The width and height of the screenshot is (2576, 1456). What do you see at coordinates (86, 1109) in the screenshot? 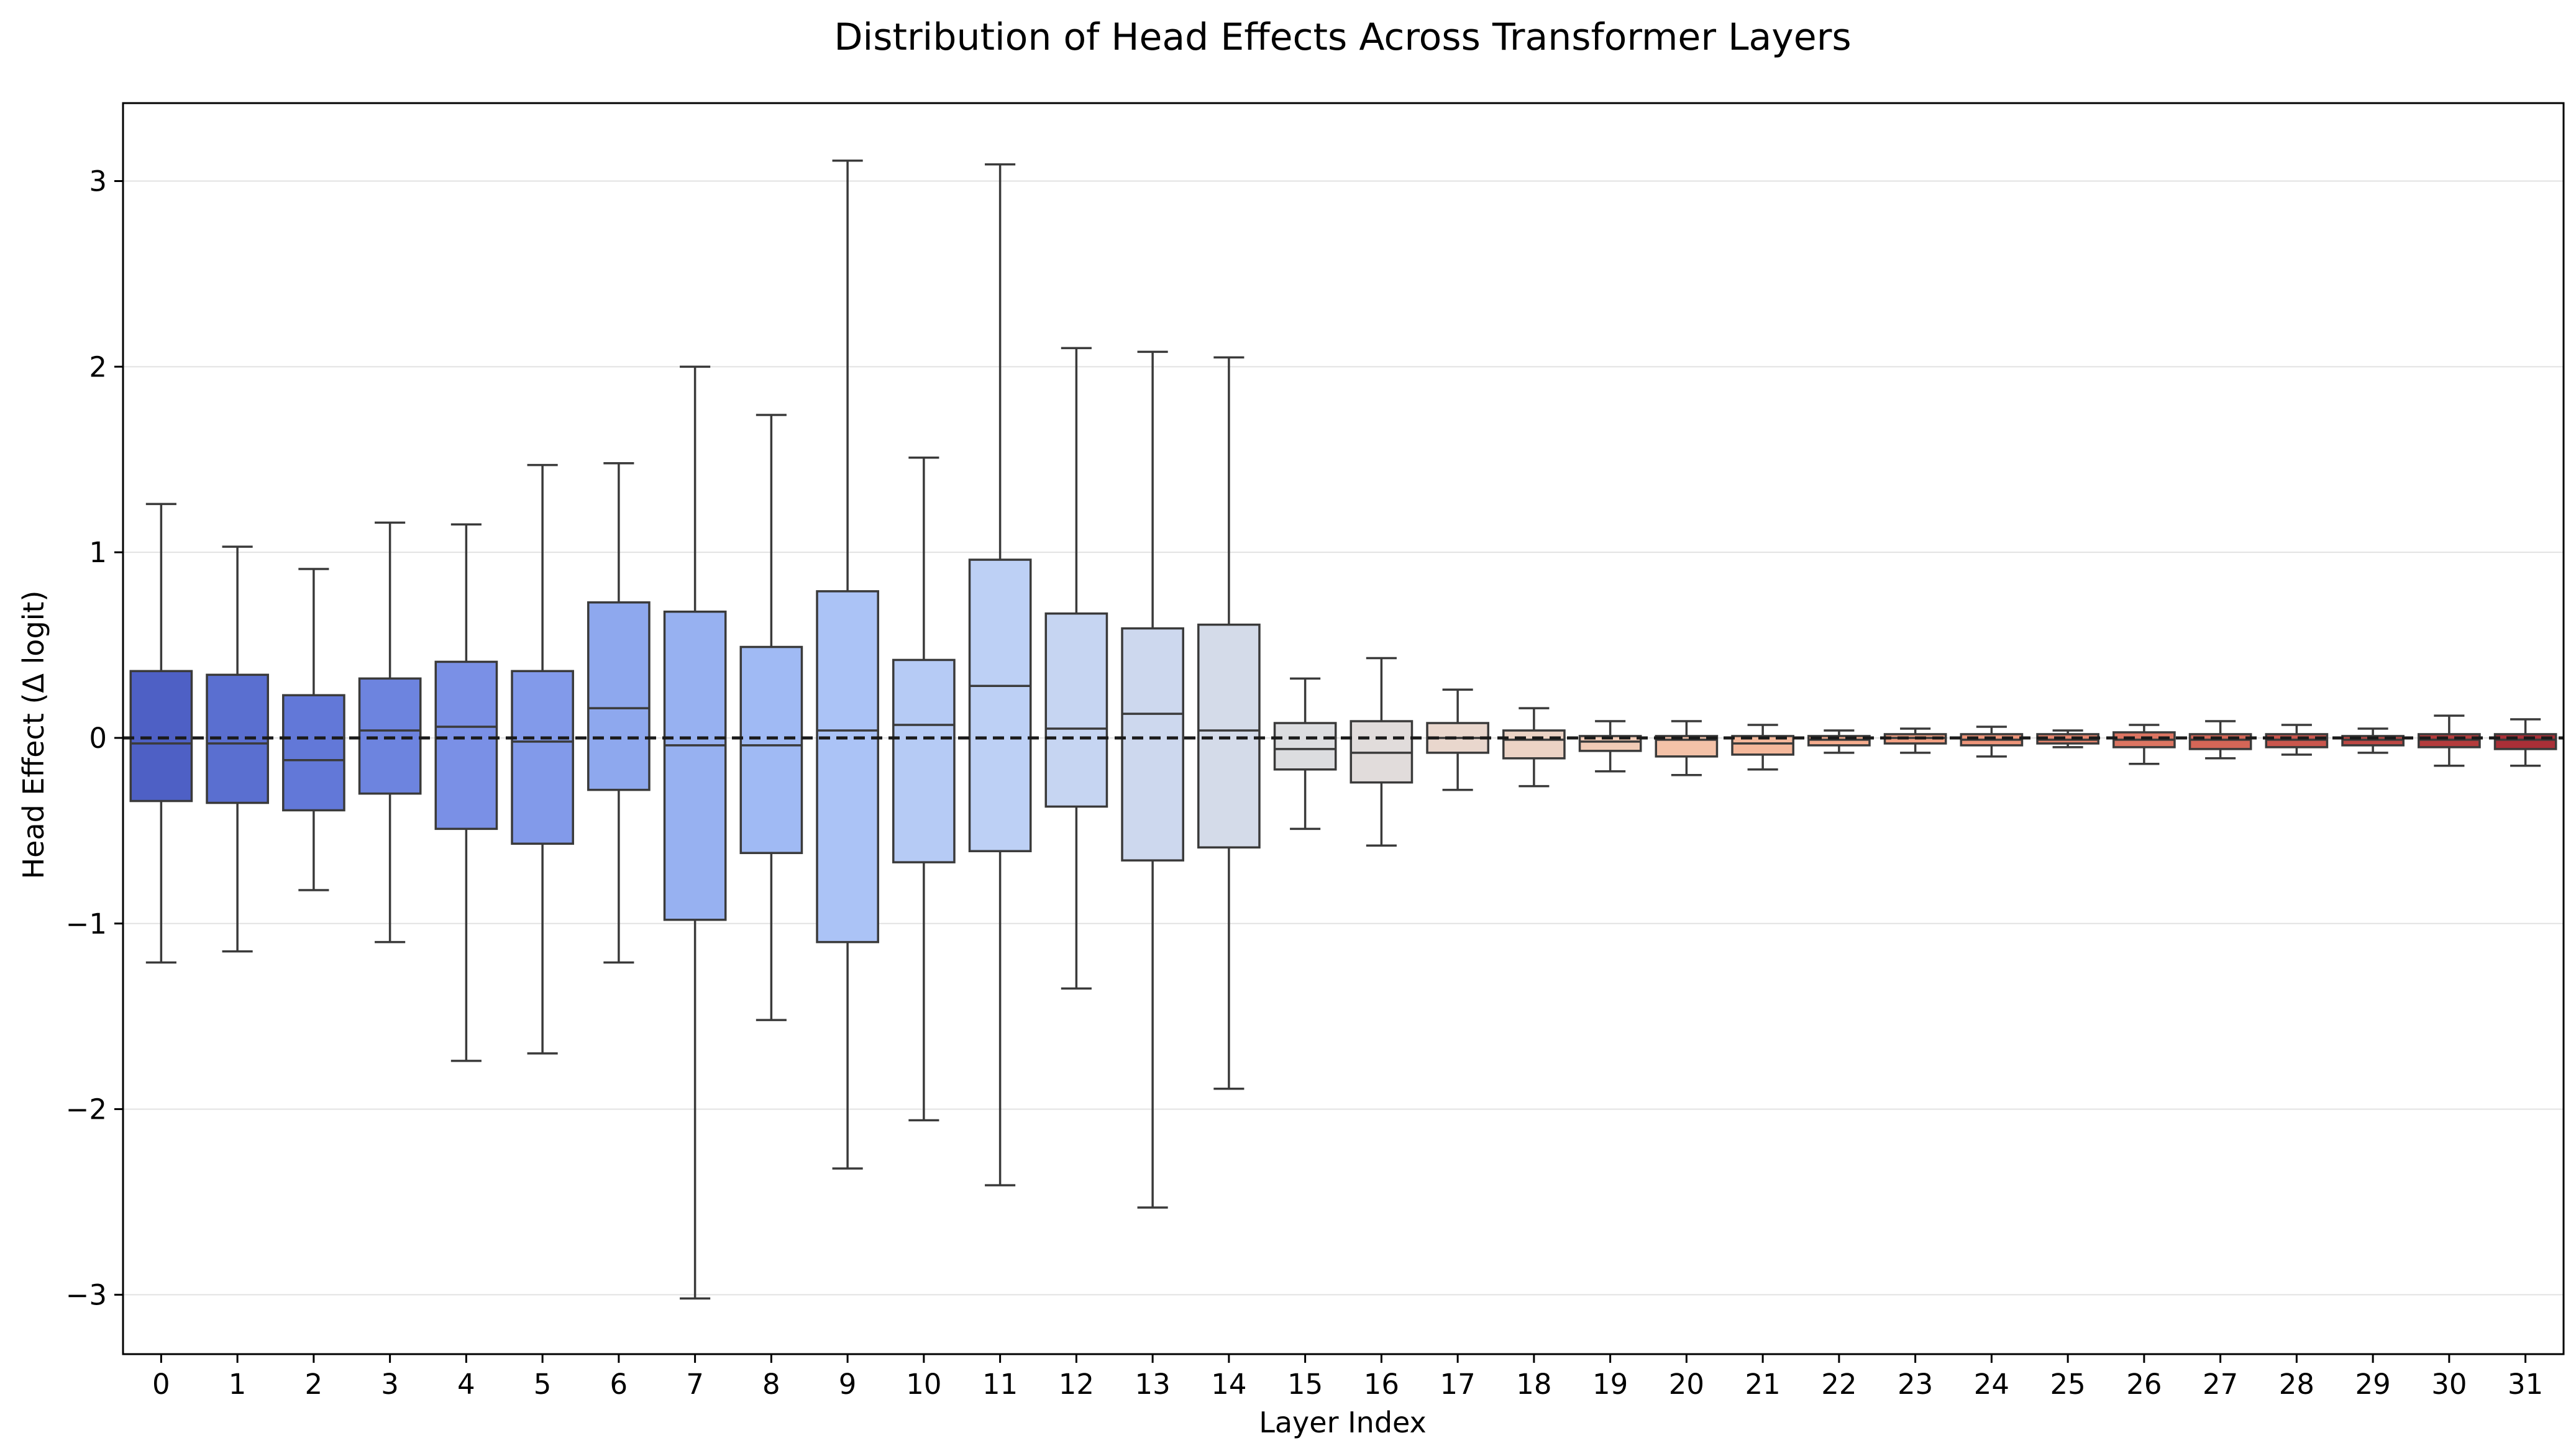
I see `y-tick-label: −2` at bounding box center [86, 1109].